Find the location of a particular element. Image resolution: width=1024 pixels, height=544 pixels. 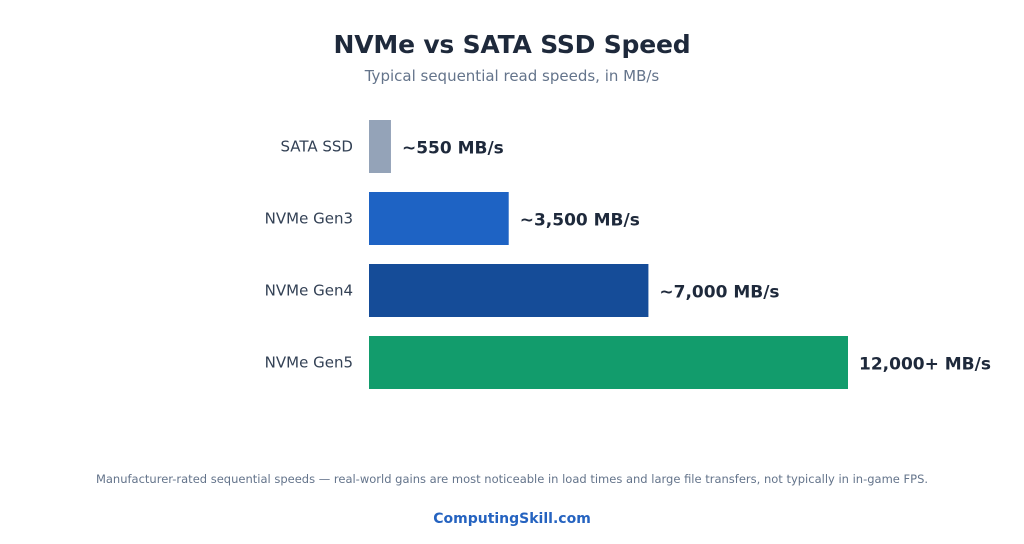

value-label-sata-ssd: ~550 MB/s is located at coordinates (453, 149).